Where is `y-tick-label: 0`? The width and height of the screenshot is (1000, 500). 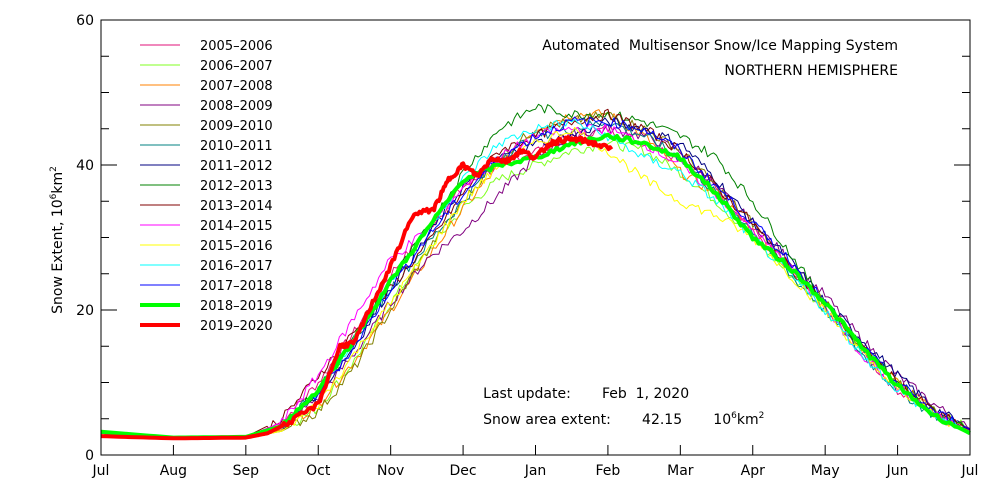 y-tick-label: 0 is located at coordinates (89, 456).